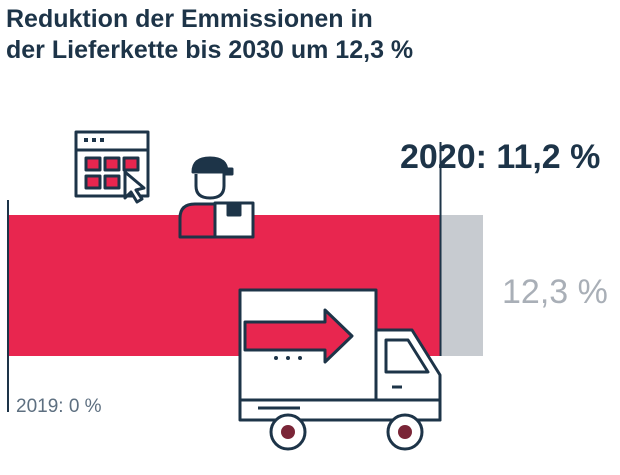 This screenshot has width=620, height=475. Describe the element at coordinates (555, 292) in the screenshot. I see `label-target-value: 12,3 %` at that location.